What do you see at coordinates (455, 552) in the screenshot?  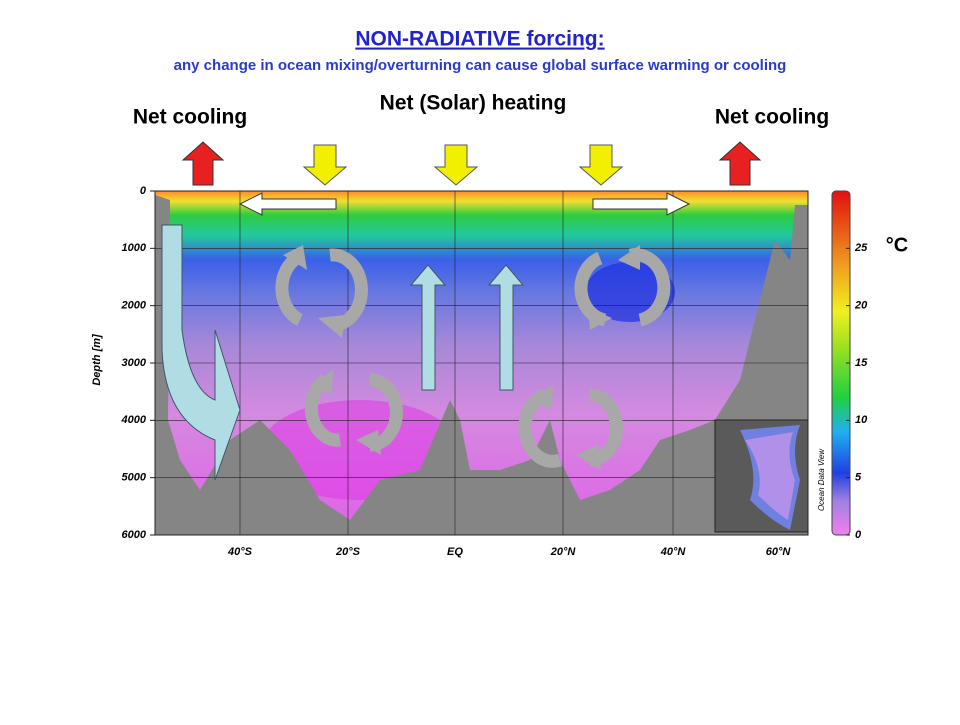 I see `x-tick-label: EQ` at bounding box center [455, 552].